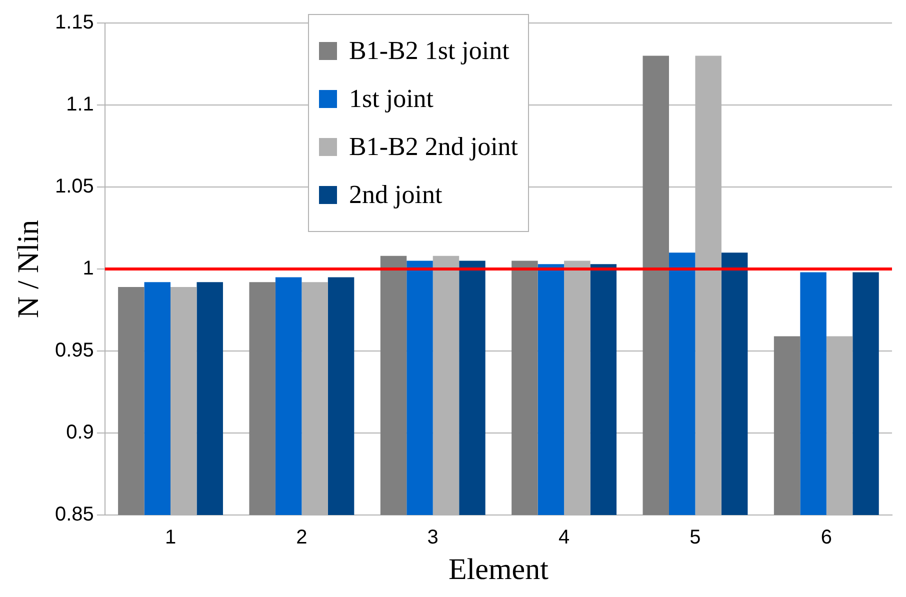  What do you see at coordinates (826, 537) in the screenshot?
I see `x-tick-label: 6` at bounding box center [826, 537].